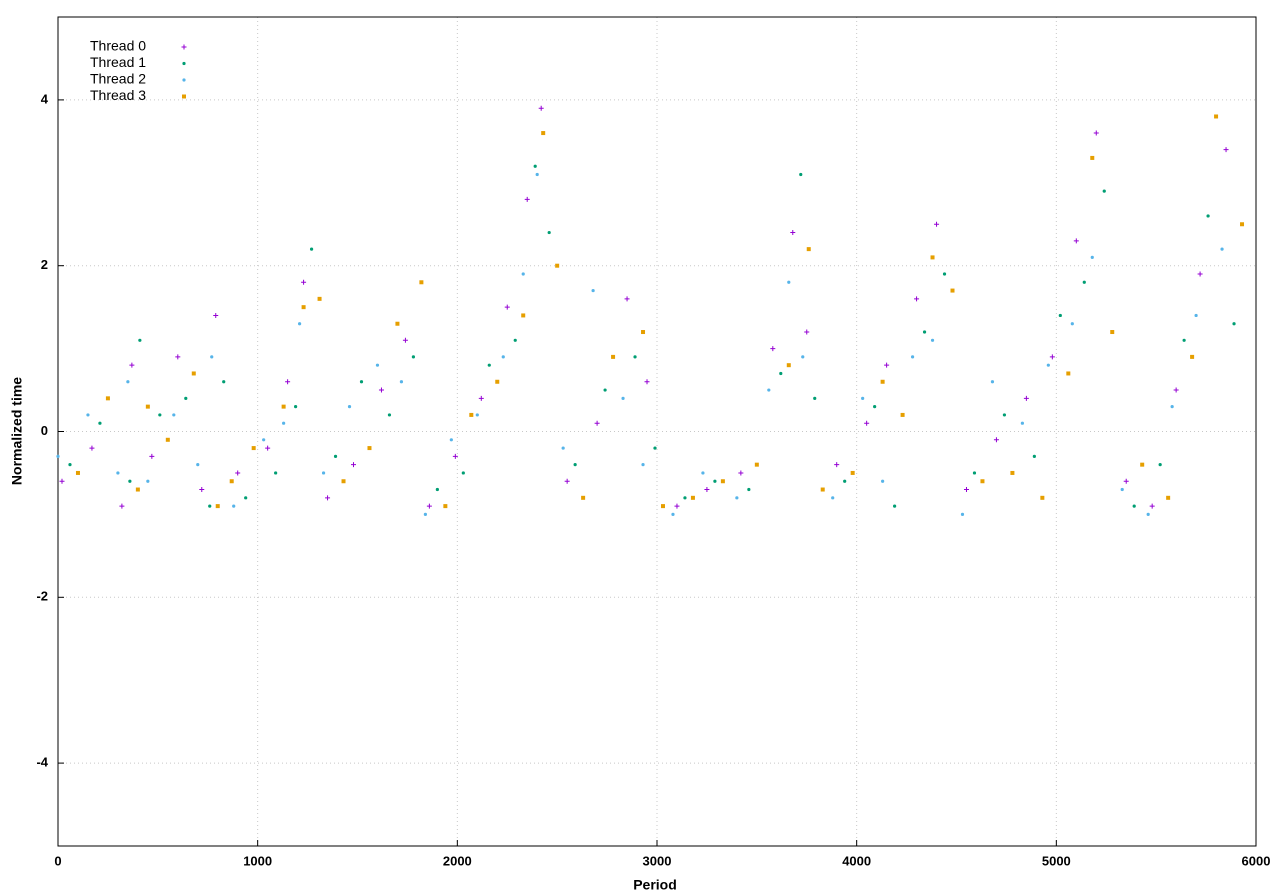  I want to click on legend-label: Thread 0, so click(118, 46).